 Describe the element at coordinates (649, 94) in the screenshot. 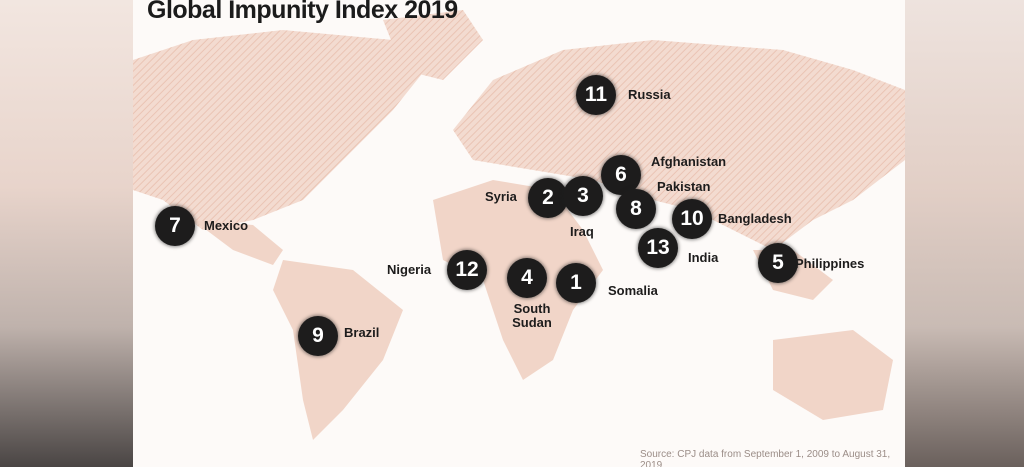

I see `country-label: Russia` at that location.